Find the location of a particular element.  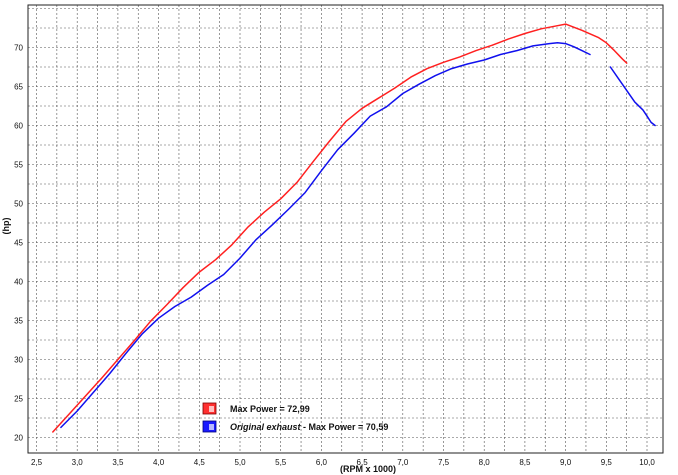

x-tick-label: 6,0 is located at coordinates (322, 462).